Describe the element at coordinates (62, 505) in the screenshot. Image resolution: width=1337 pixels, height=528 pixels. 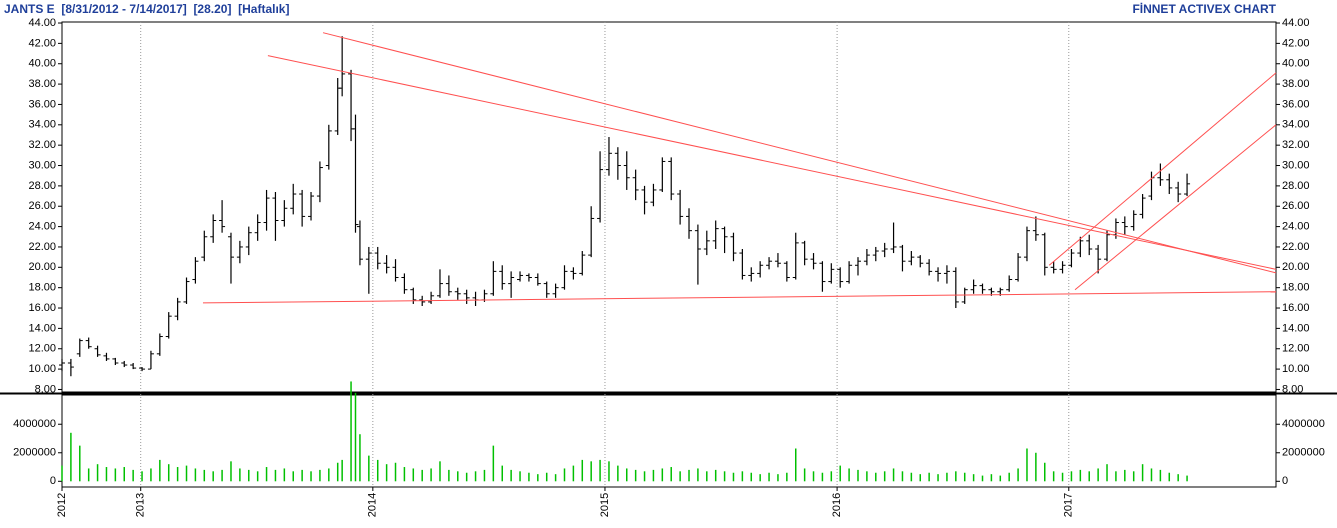
I see `x-tick-label: 2012` at that location.